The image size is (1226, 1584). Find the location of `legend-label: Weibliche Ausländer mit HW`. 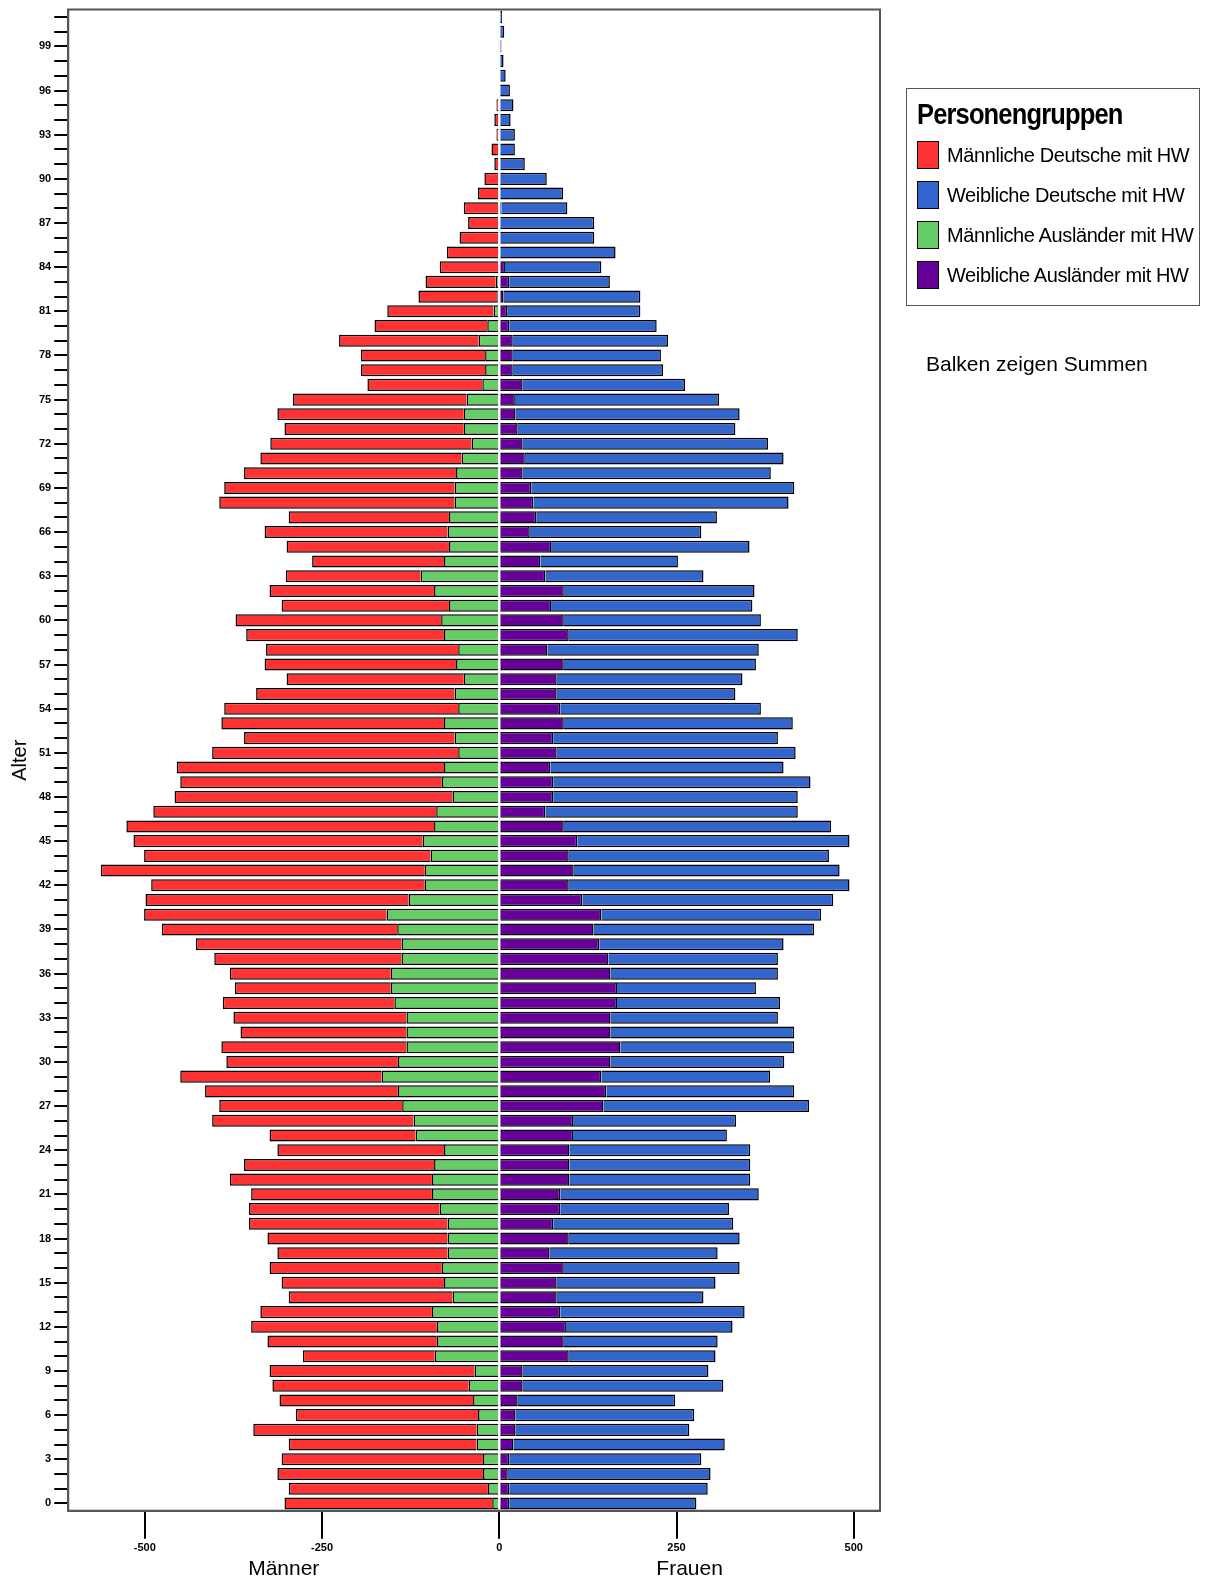

legend-label: Weibliche Ausländer mit HW is located at coordinates (1068, 275).